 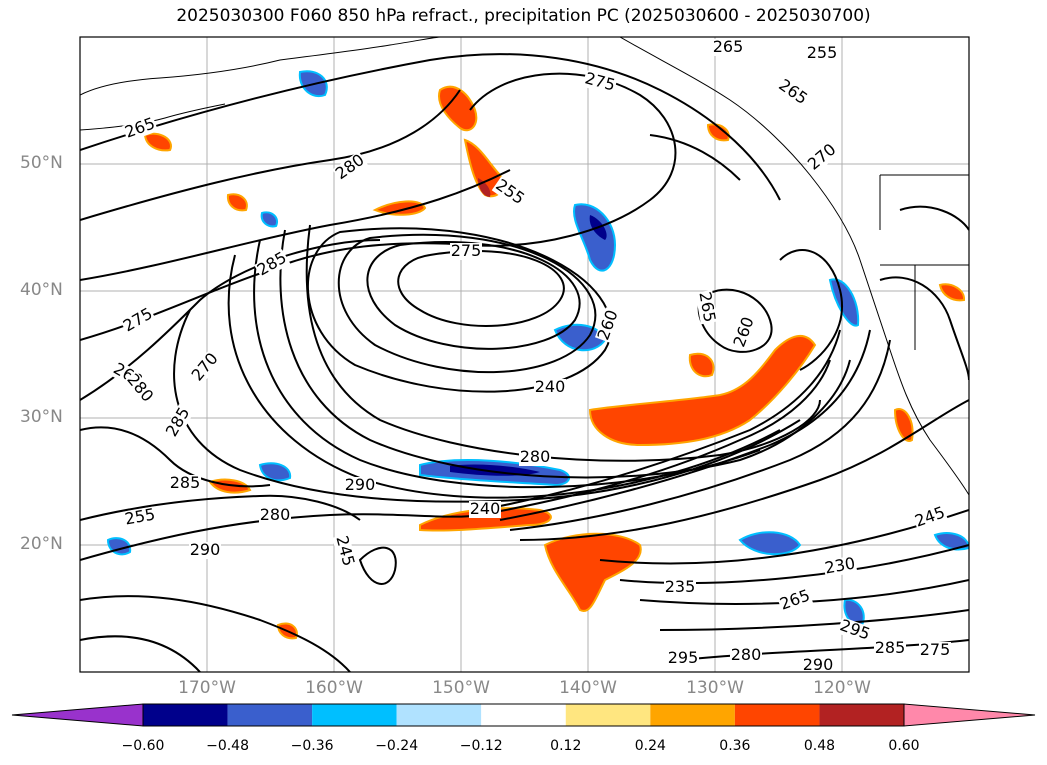 I want to click on contour-label: 295, so click(x=683, y=657).